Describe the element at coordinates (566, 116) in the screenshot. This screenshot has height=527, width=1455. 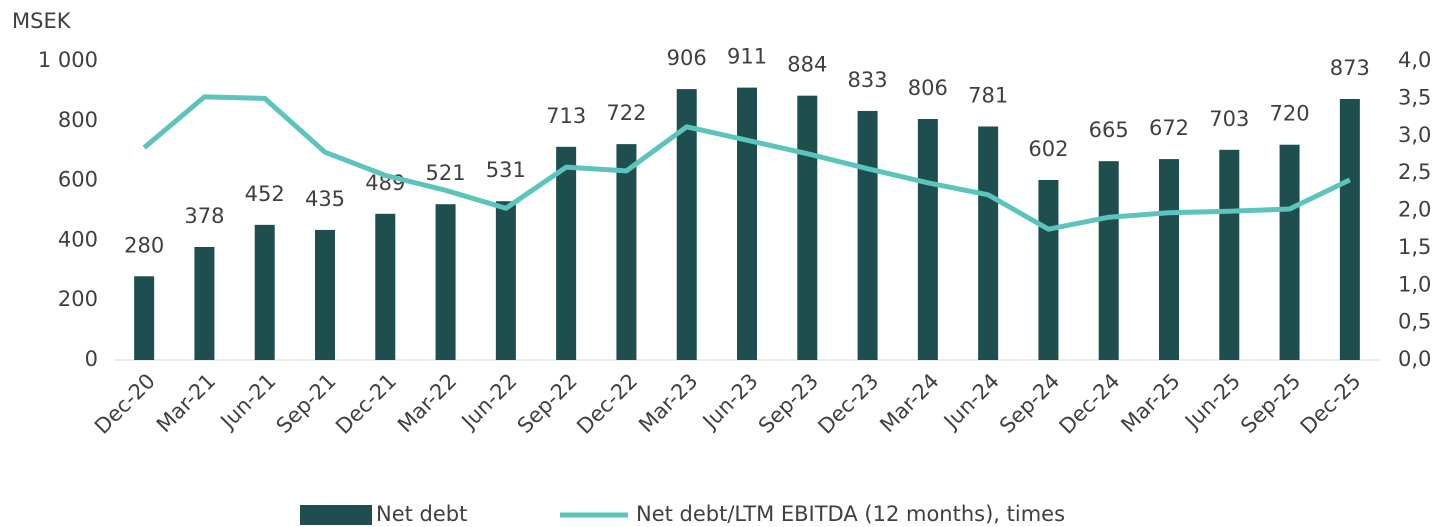
I see `data-label: 713` at that location.